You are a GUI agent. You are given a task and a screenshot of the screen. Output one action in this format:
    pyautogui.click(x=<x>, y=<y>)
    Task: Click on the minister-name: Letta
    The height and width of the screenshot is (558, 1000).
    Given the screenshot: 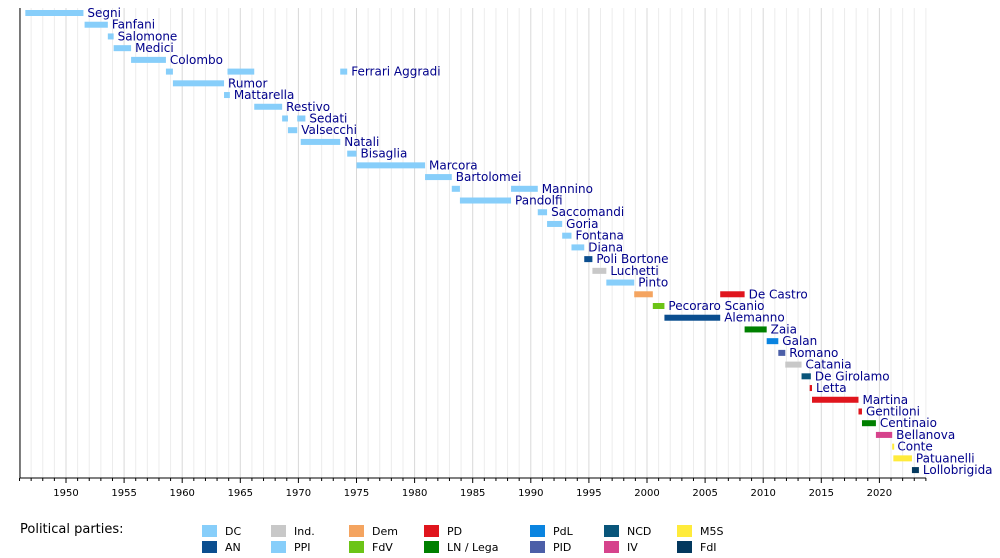 What is the action you would take?
    pyautogui.click(x=831, y=388)
    